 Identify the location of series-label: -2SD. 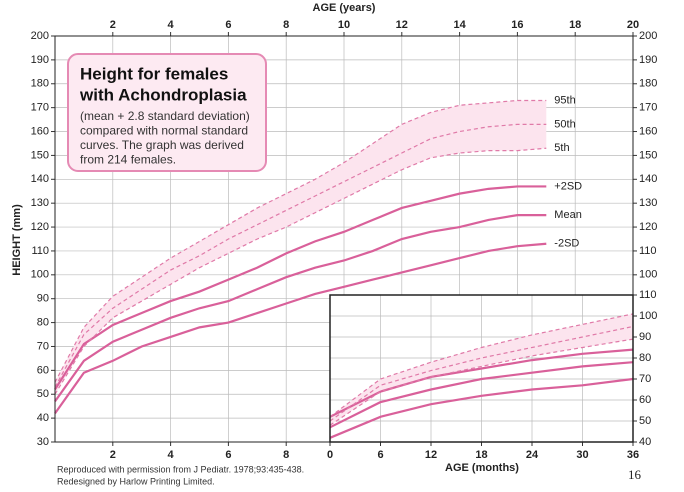
(566, 244).